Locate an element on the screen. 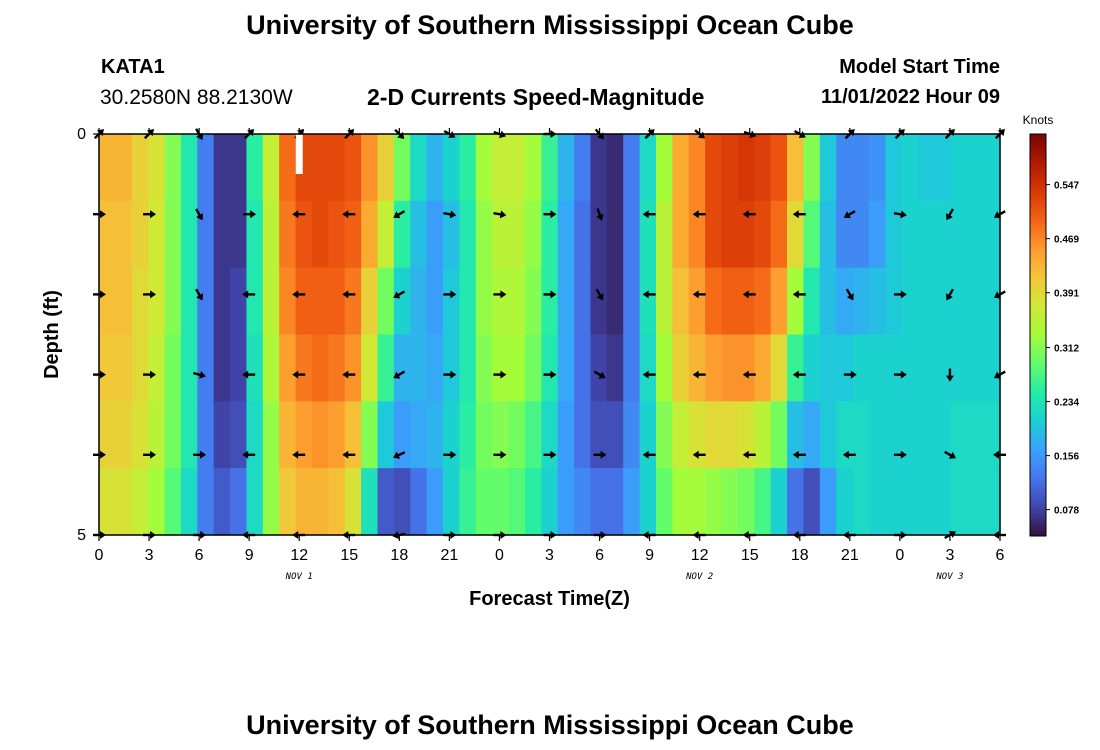  colorbar-tick-label: 0.391 is located at coordinates (1066, 294).